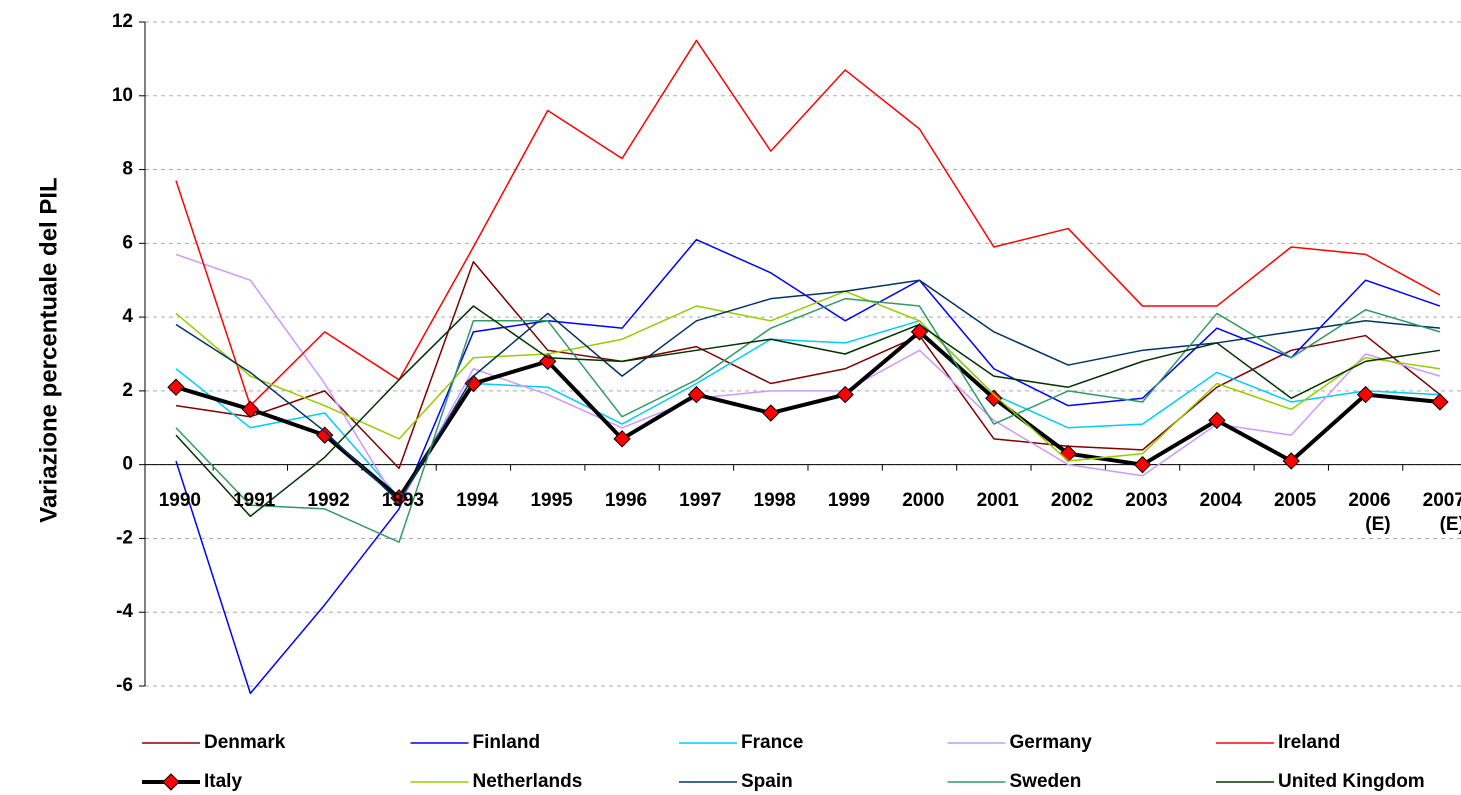  I want to click on x-tick-label: 2007 (E), so click(1441, 512).